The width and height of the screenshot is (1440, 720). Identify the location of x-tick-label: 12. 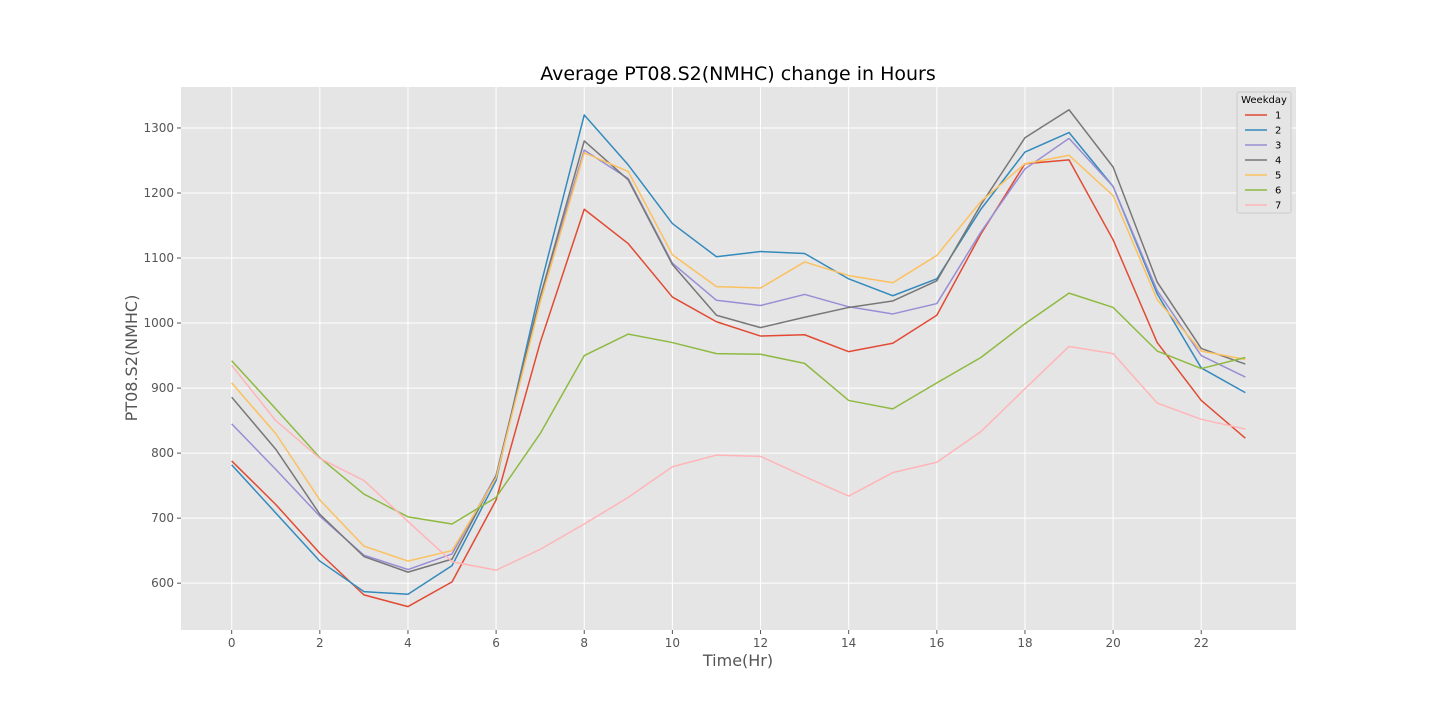
(760, 643).